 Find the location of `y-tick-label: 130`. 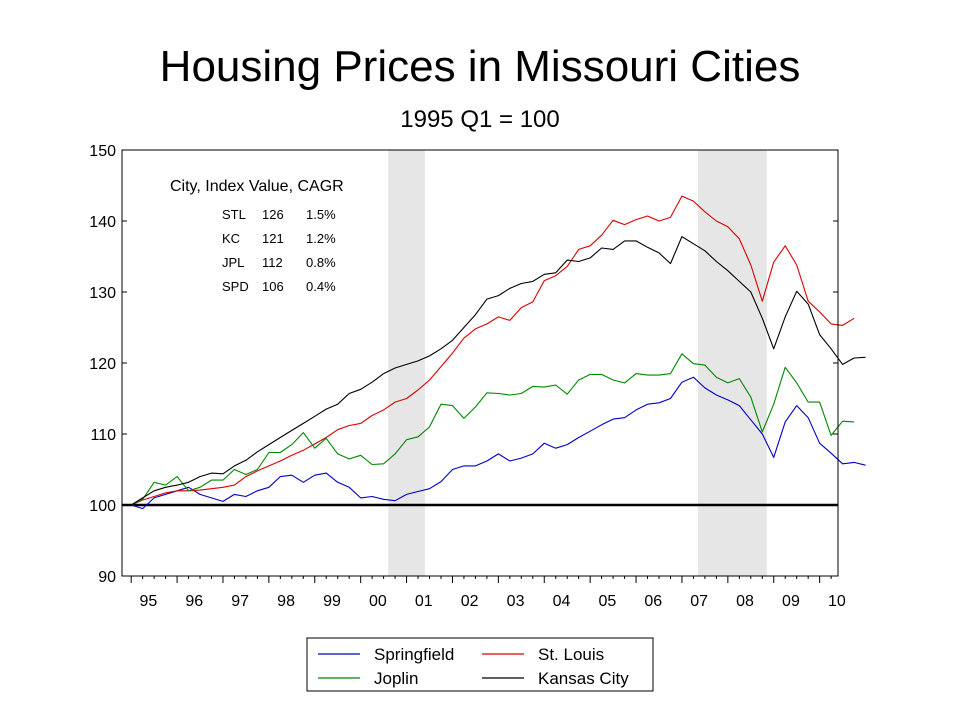

y-tick-label: 130 is located at coordinates (102, 293).